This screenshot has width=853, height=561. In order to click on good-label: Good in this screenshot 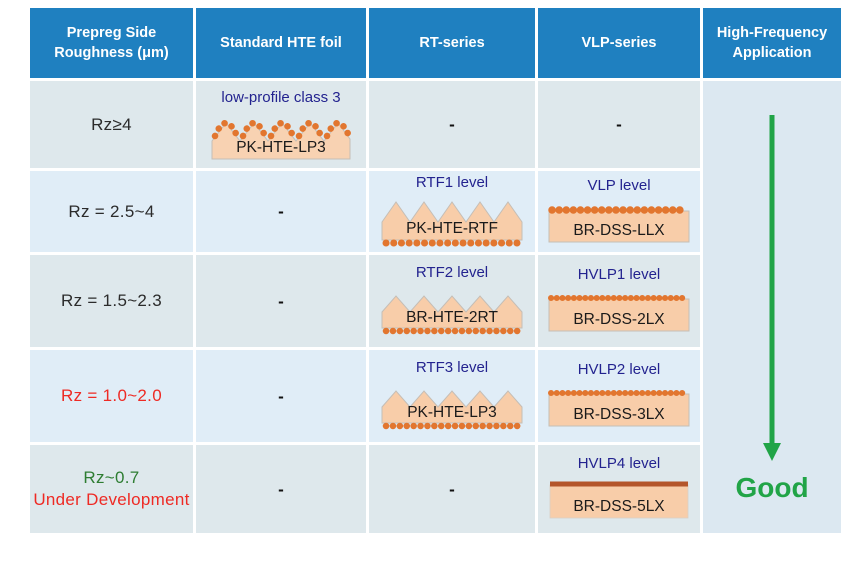, I will do `click(772, 487)`.